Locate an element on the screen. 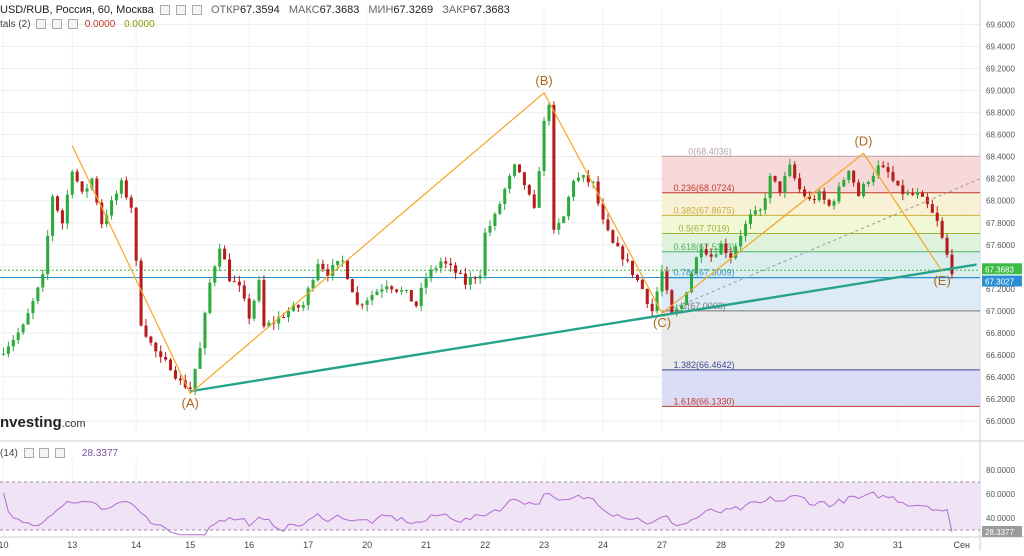 This screenshot has width=1024, height=556. pattern-point-label: (E) is located at coordinates (941, 280).